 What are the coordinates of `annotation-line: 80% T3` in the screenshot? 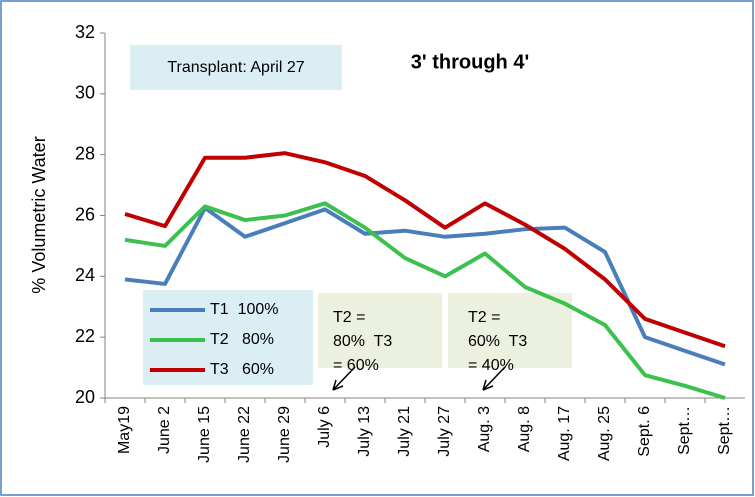 It's located at (362, 341).